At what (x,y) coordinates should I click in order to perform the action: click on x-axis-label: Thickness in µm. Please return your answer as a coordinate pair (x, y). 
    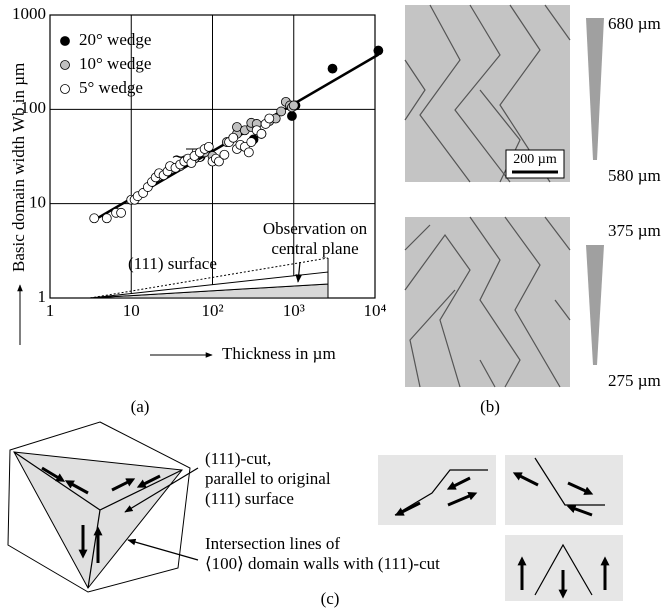
    Looking at the image, I should click on (279, 353).